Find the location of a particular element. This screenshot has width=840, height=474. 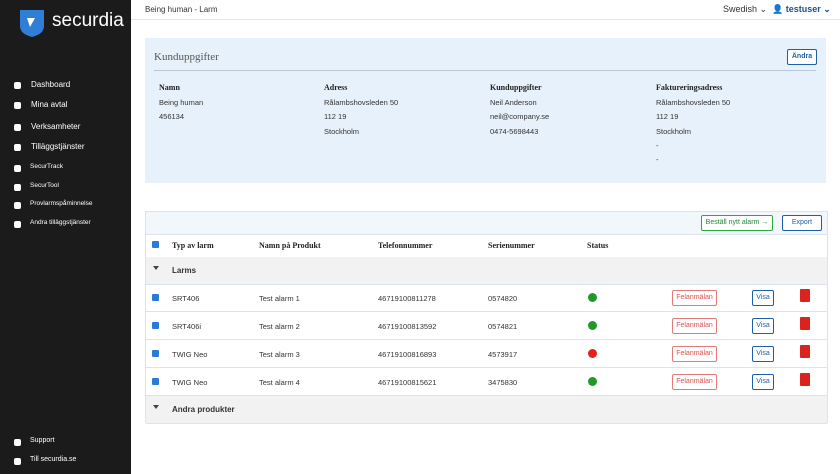

column-header: Status is located at coordinates (598, 245).